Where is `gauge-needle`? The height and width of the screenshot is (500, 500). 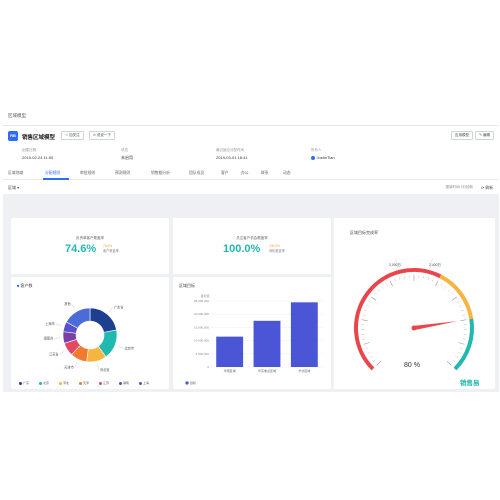
gauge-needle is located at coordinates (435, 326).